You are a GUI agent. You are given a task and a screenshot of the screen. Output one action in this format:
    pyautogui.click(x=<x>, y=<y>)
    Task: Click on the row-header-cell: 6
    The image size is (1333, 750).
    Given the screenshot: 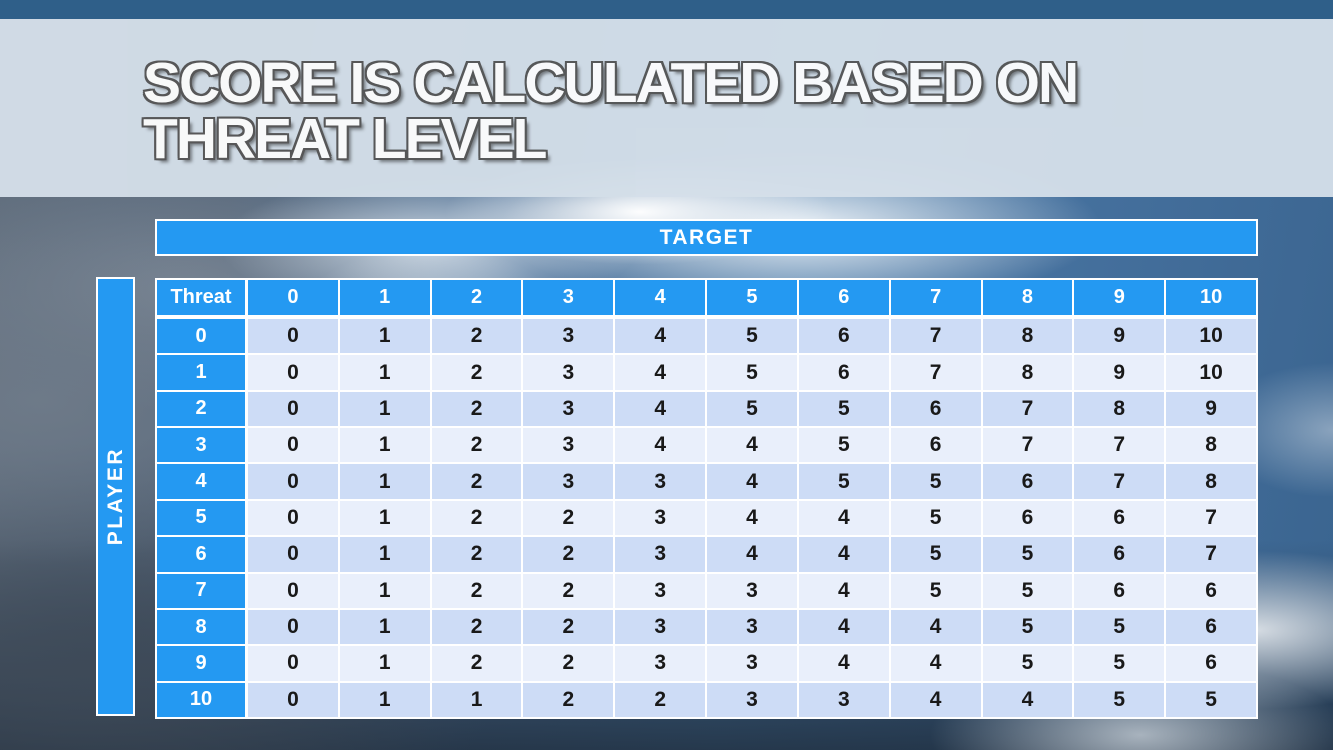 What is the action you would take?
    pyautogui.click(x=201, y=554)
    